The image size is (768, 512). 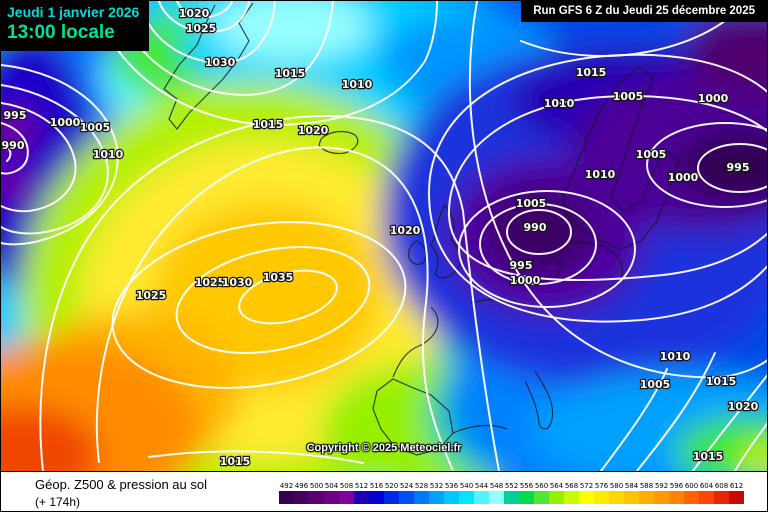 I want to click on legend-cell: 552, so click(x=511, y=492).